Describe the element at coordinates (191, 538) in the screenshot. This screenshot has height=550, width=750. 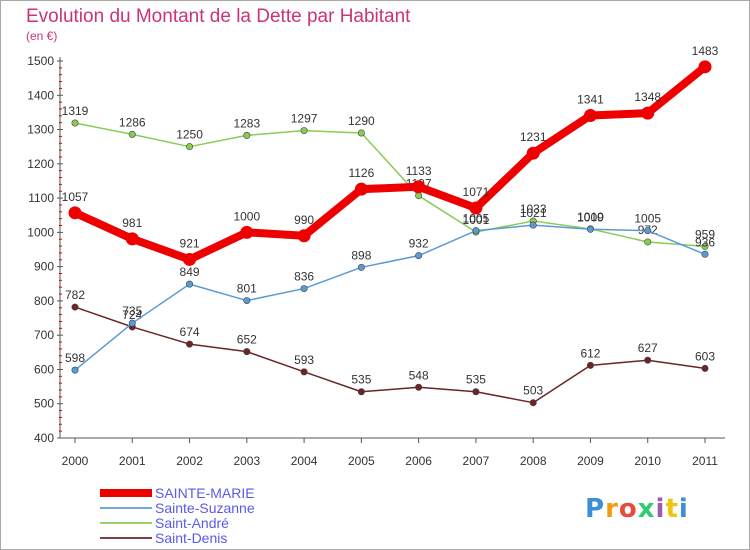
I see `legend-label: Saint-Denis` at that location.